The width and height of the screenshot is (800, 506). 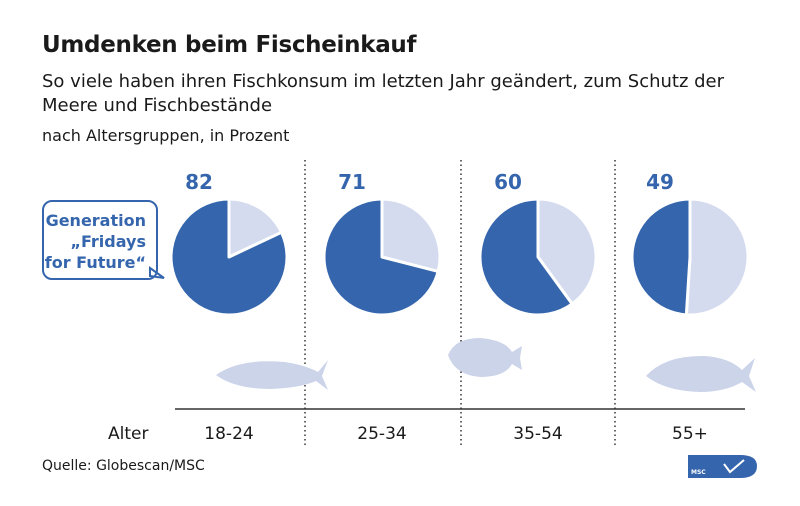 I want to click on callout-line: for Future“, so click(x=95, y=262).